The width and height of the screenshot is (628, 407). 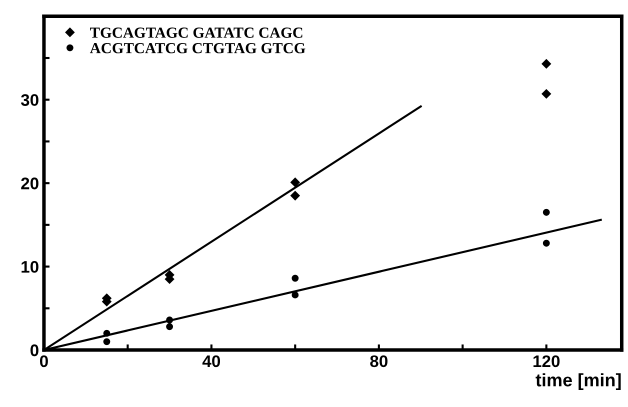 What do you see at coordinates (379, 361) in the screenshot?
I see `x-tick-label: 80` at bounding box center [379, 361].